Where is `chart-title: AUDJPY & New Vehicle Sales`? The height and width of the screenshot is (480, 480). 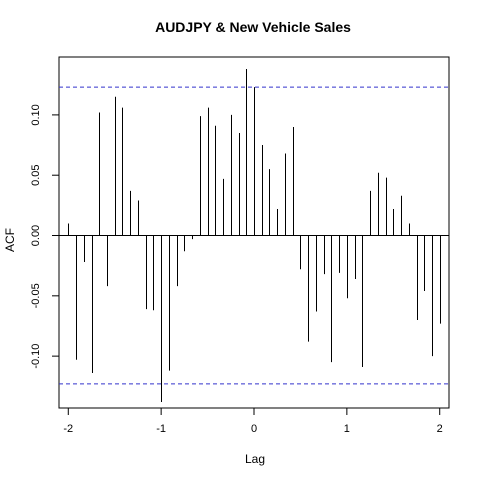 chart-title: AUDJPY & New Vehicle Sales is located at coordinates (253, 27).